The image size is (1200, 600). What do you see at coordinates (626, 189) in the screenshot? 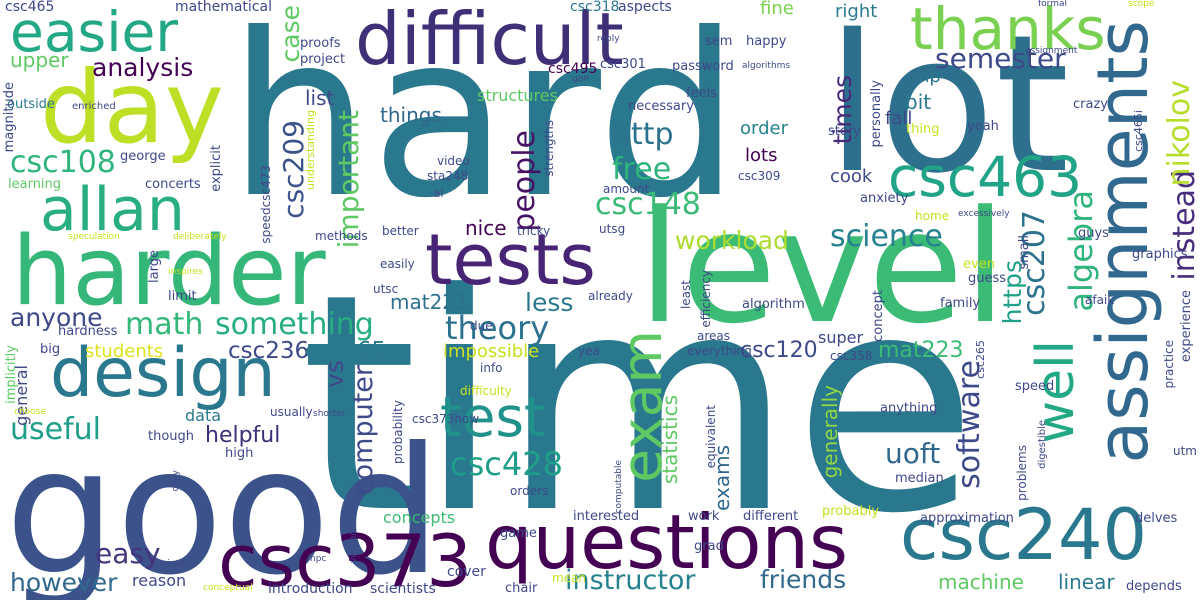
I see `word: amount` at bounding box center [626, 189].